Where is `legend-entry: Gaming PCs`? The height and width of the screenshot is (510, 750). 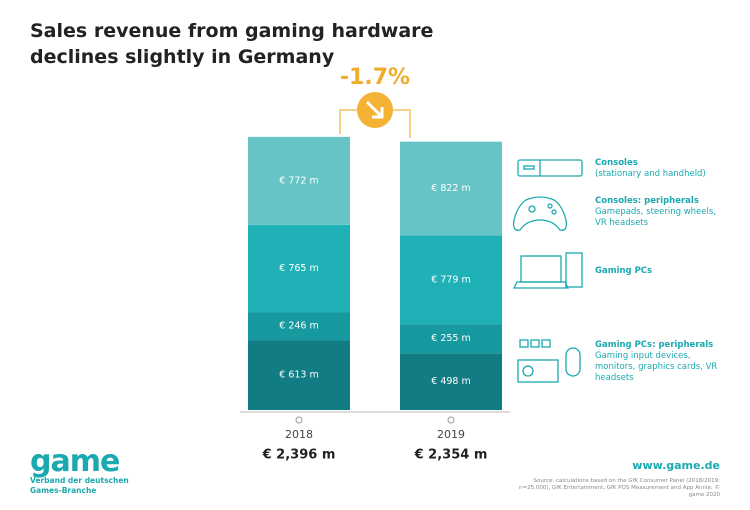
legend-entry: Gaming PCs is located at coordinates (659, 271).